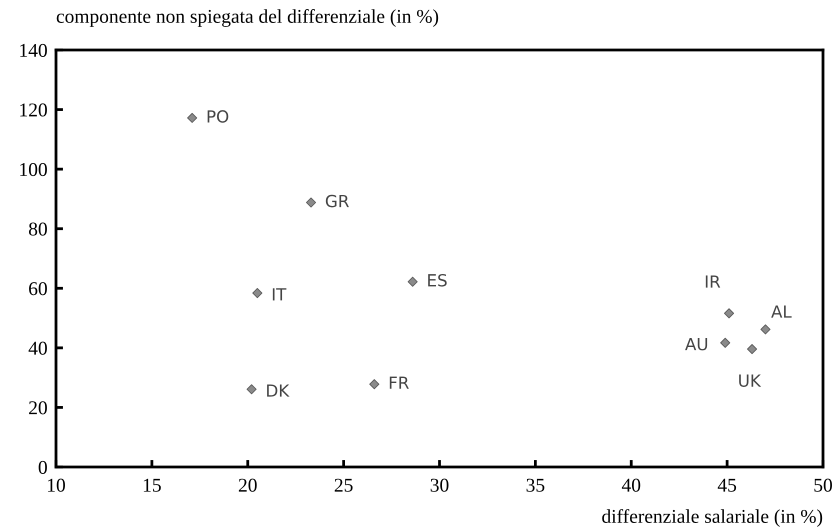 The width and height of the screenshot is (840, 529). I want to click on y-tick-label: 40, so click(37, 348).